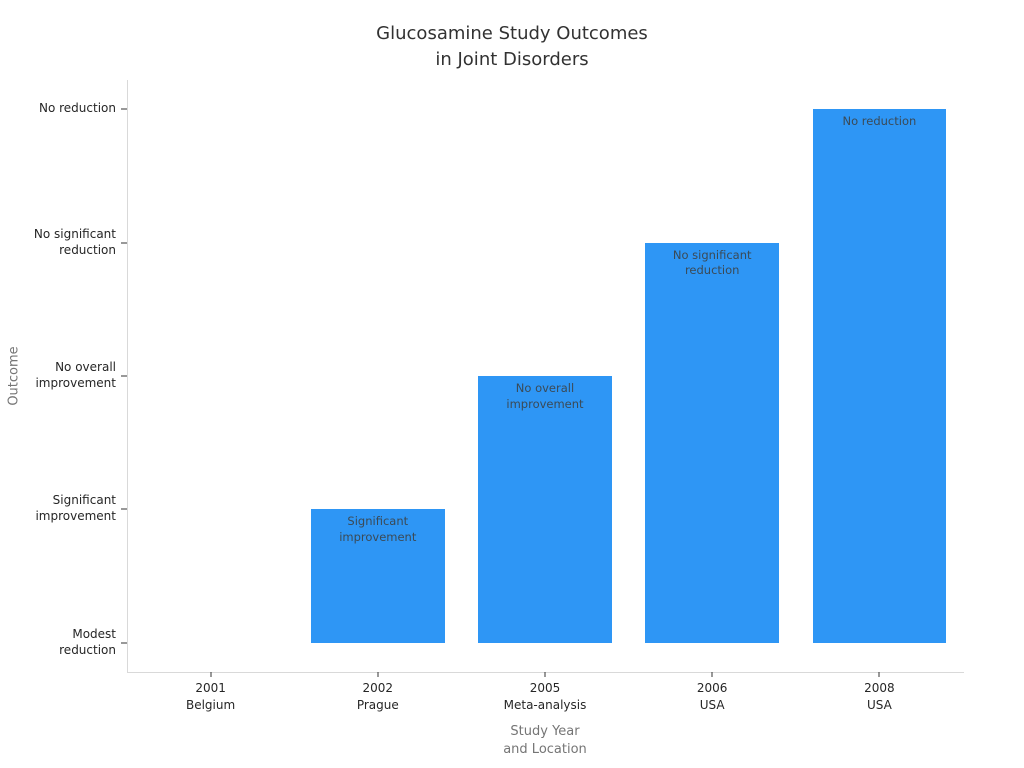 The image size is (1024, 768). I want to click on bar-label: No significant reduction, so click(712, 262).